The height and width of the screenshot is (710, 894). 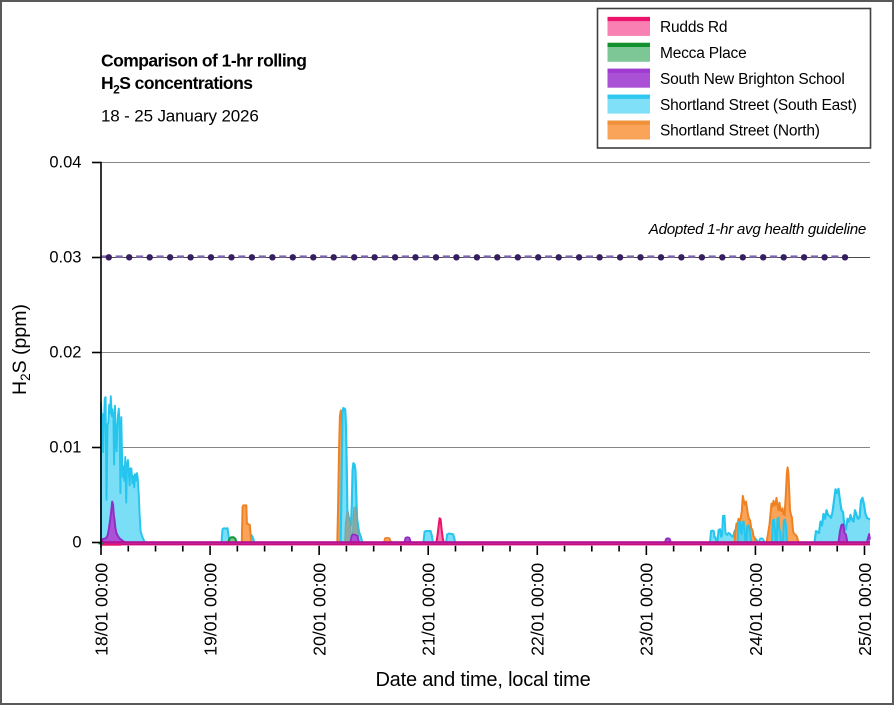 I want to click on svg-text: 22/01 00:00, so click(x=538, y=609).